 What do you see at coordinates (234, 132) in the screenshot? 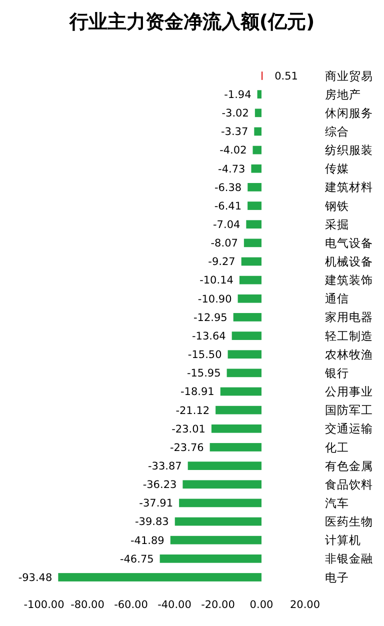
I see `data-label: -3.37` at bounding box center [234, 132].